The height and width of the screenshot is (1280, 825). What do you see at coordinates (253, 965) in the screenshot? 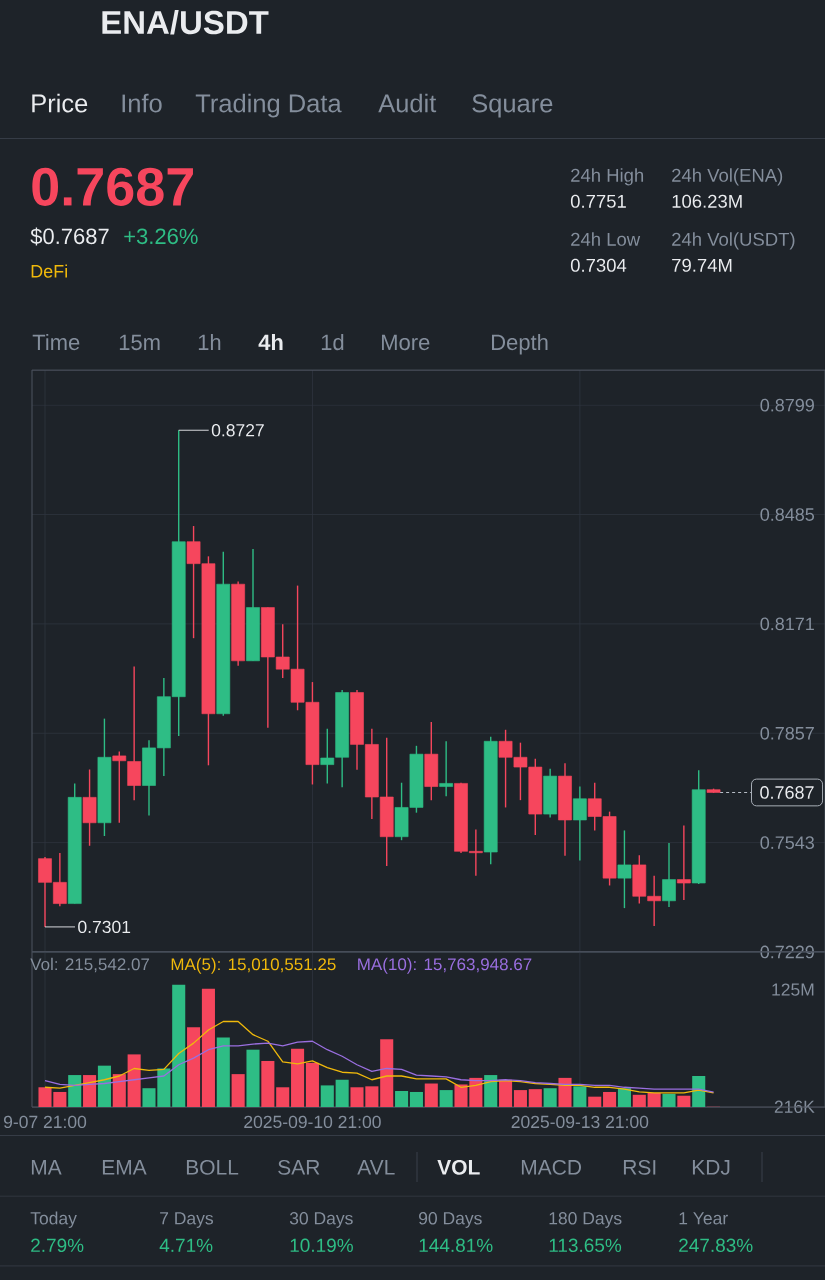
I see `text: MA(5): 15,010,551.25` at bounding box center [253, 965].